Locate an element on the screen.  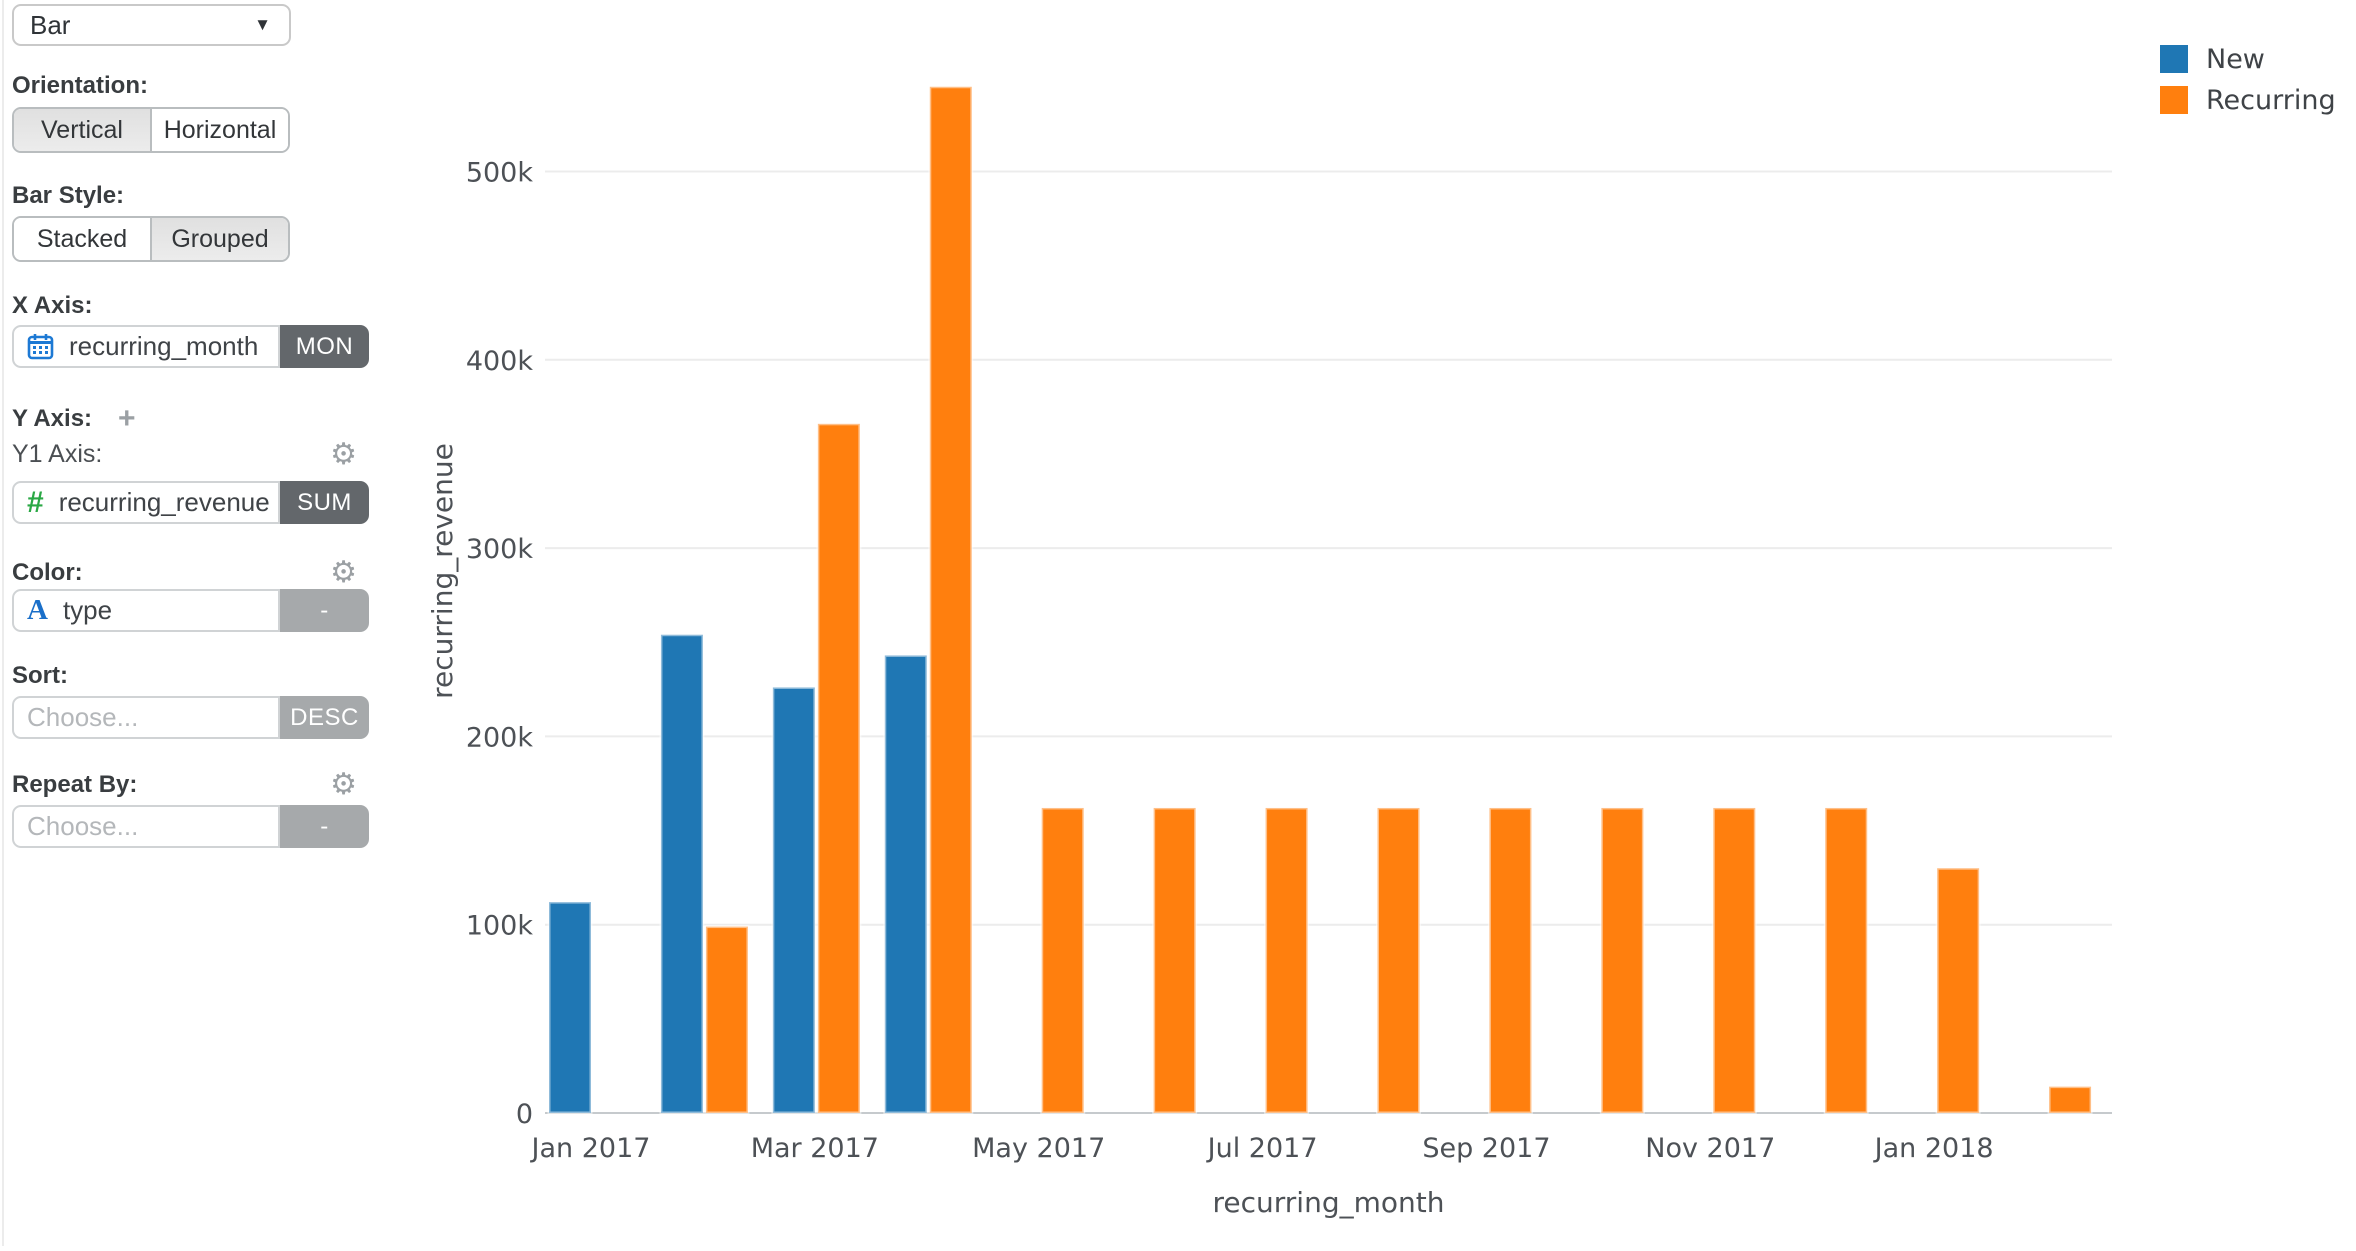
y-tick-label: 100k is located at coordinates (500, 926).